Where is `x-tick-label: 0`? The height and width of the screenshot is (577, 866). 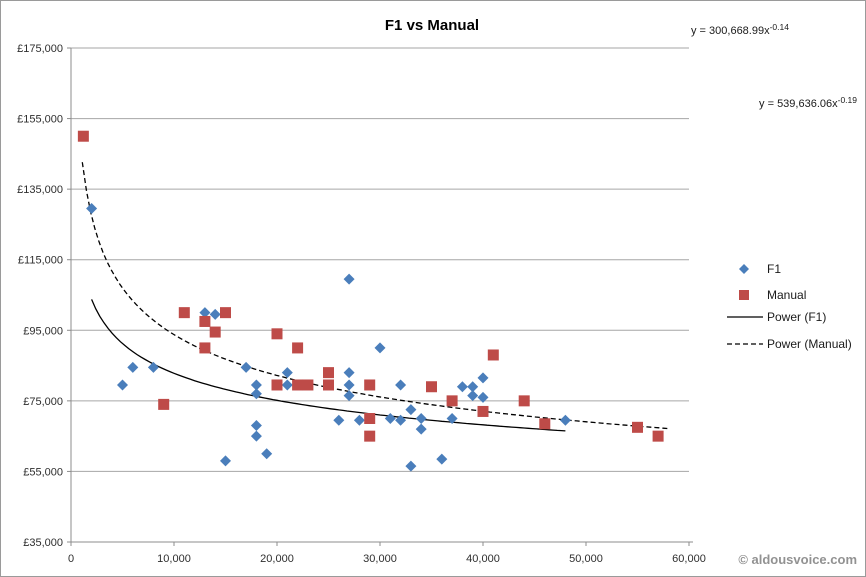
x-tick-label: 0 is located at coordinates (71, 559).